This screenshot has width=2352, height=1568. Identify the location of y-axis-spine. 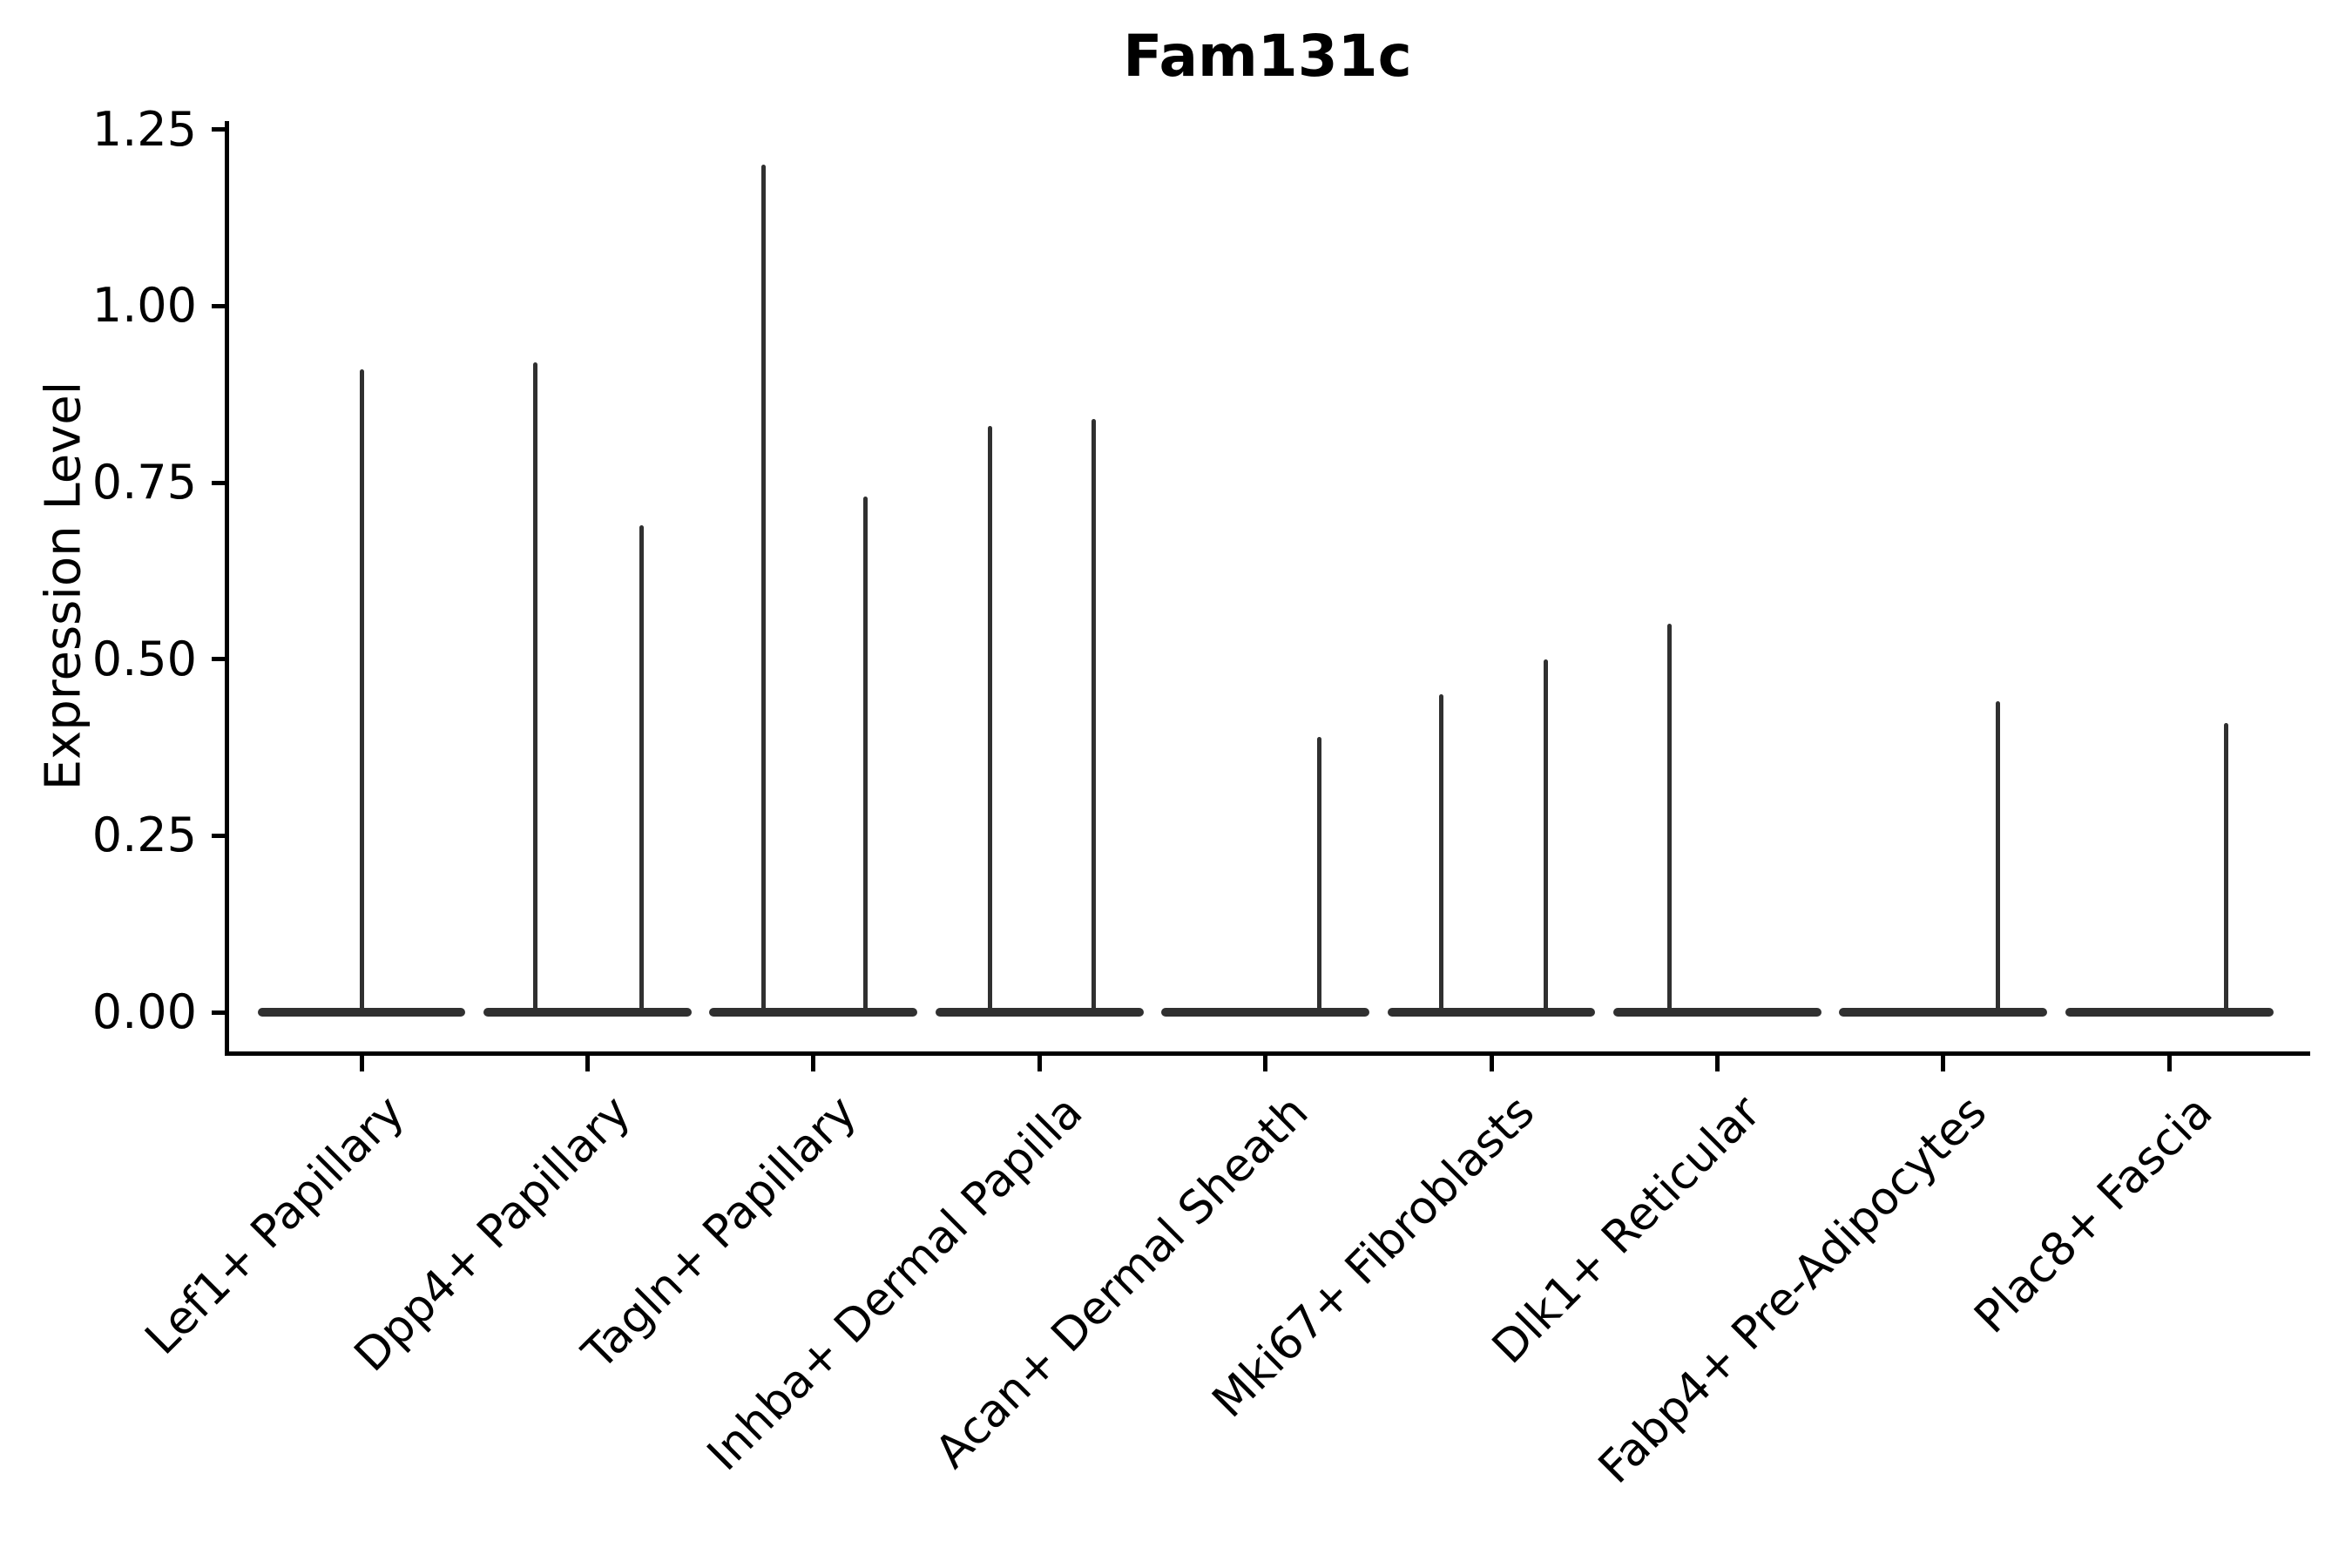
(227, 588).